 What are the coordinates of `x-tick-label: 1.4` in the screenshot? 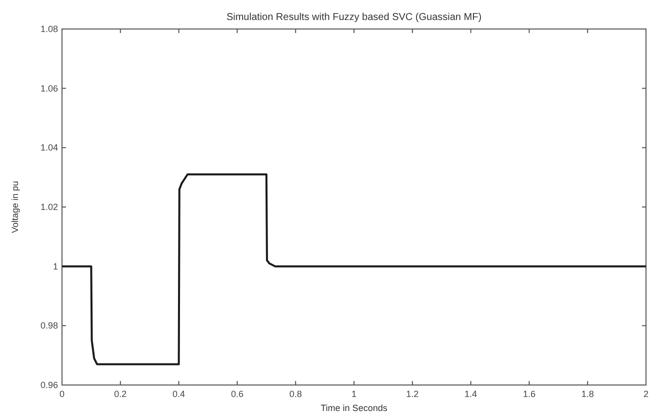 It's located at (471, 394).